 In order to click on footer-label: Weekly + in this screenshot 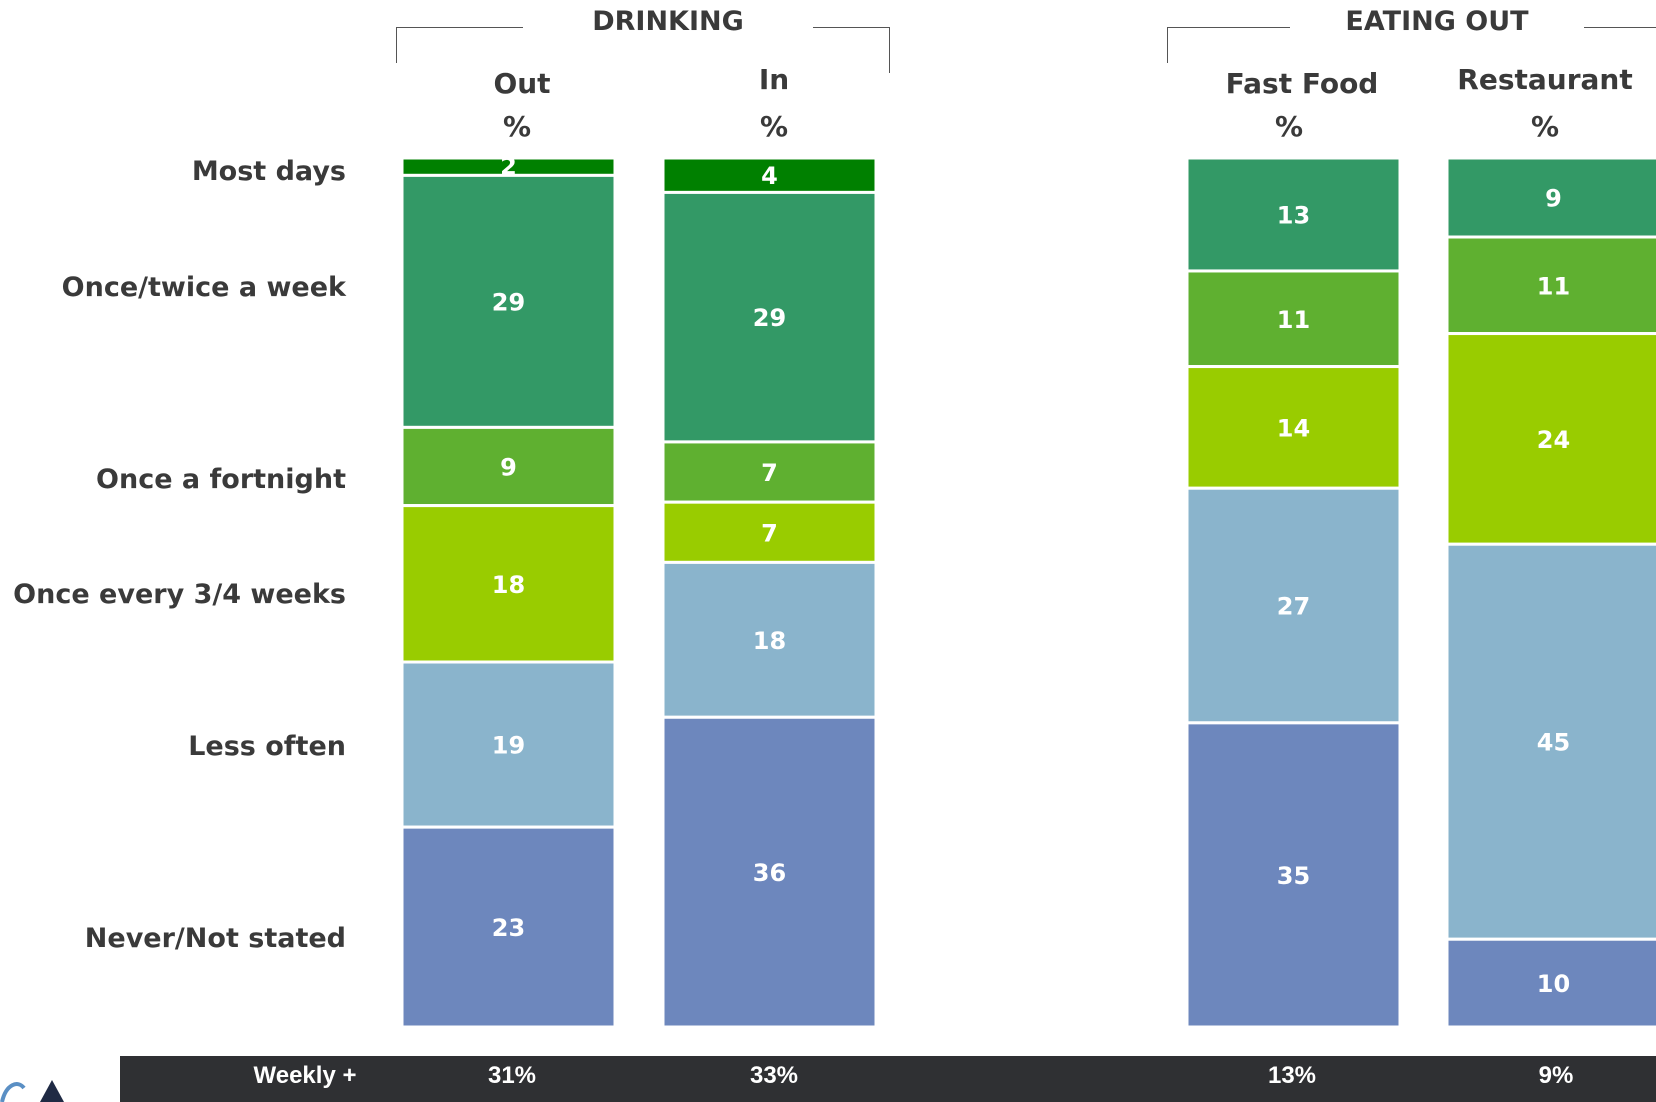, I will do `click(305, 1075)`.